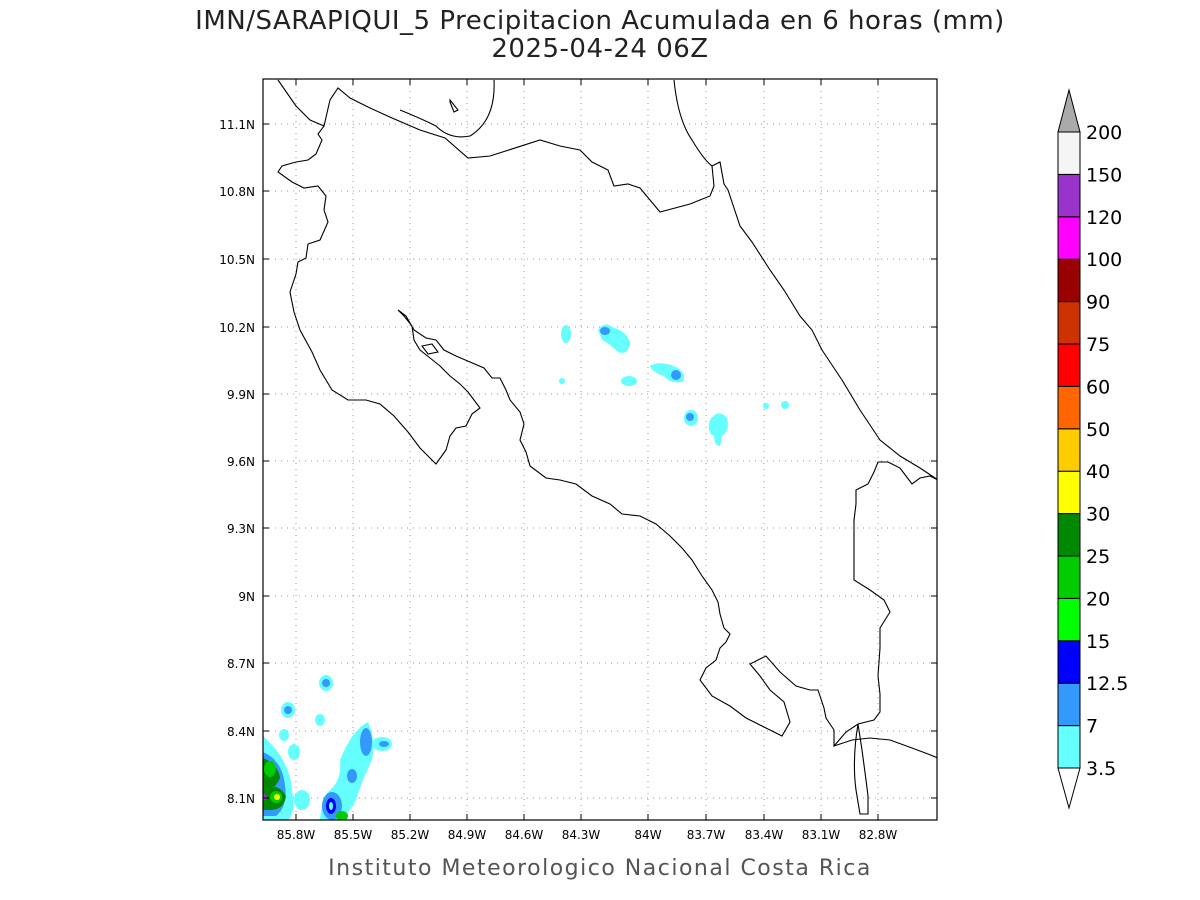 This screenshot has width=1200, height=900. What do you see at coordinates (1098, 345) in the screenshot?
I see `colorbar-label: 75` at bounding box center [1098, 345].